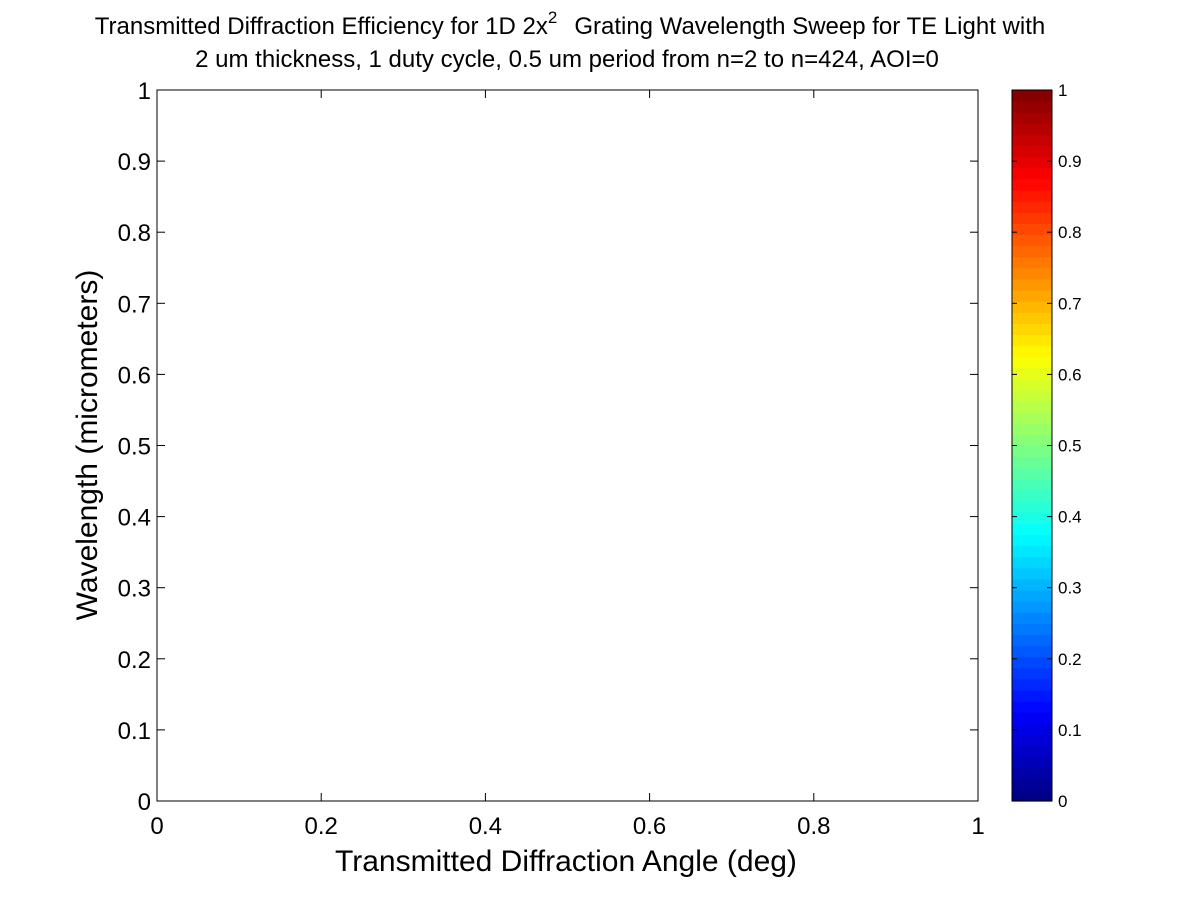  Describe the element at coordinates (1070, 517) in the screenshot. I see `colorbar-tick-label: 0.4` at that location.